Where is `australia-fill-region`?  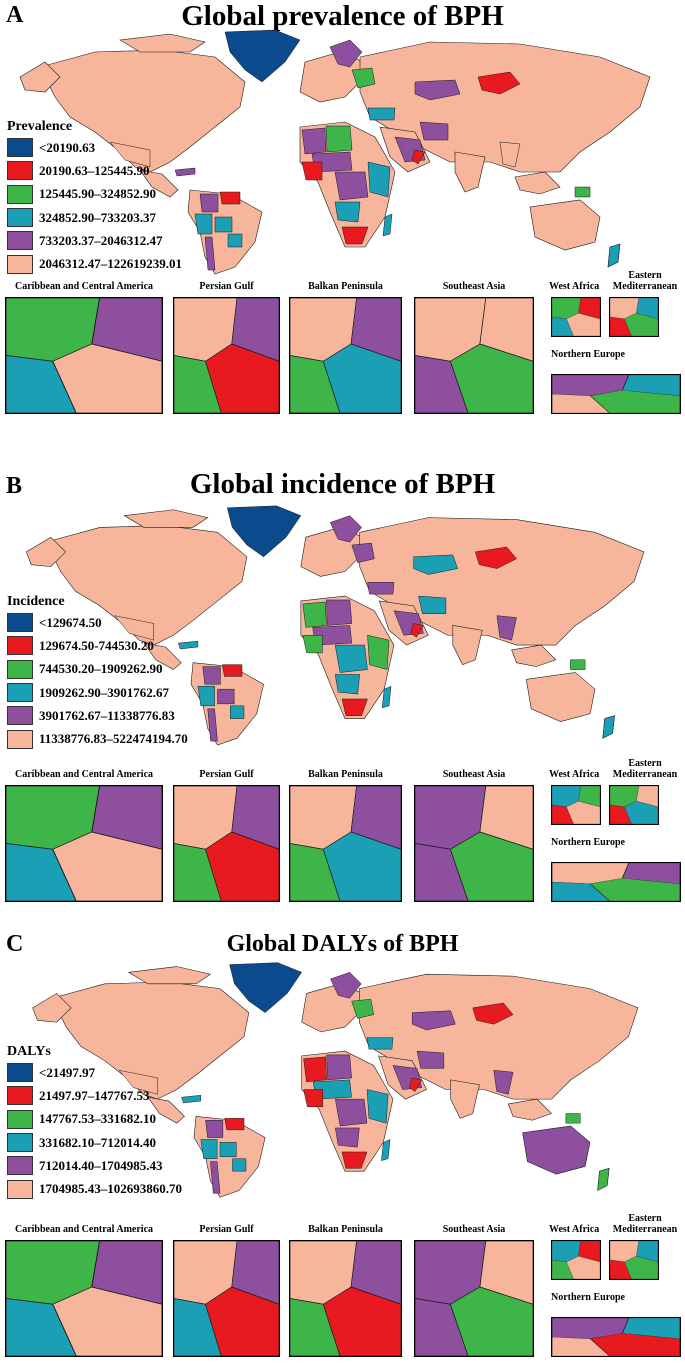
australia-fill-region is located at coordinates (556, 1150).